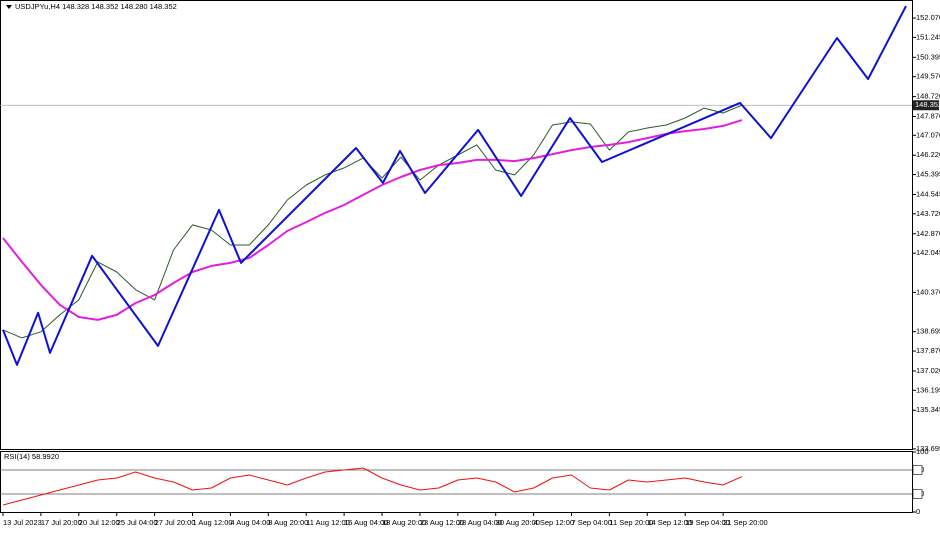 The width and height of the screenshot is (940, 536). I want to click on last-price-box, so click(926, 105).